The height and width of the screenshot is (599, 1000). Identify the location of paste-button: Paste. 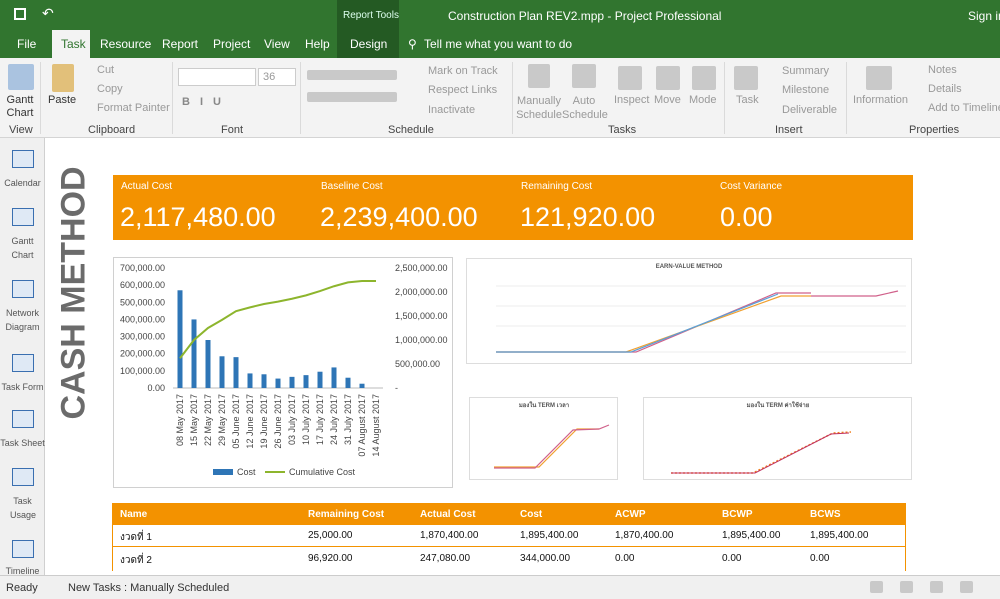
(62, 100).